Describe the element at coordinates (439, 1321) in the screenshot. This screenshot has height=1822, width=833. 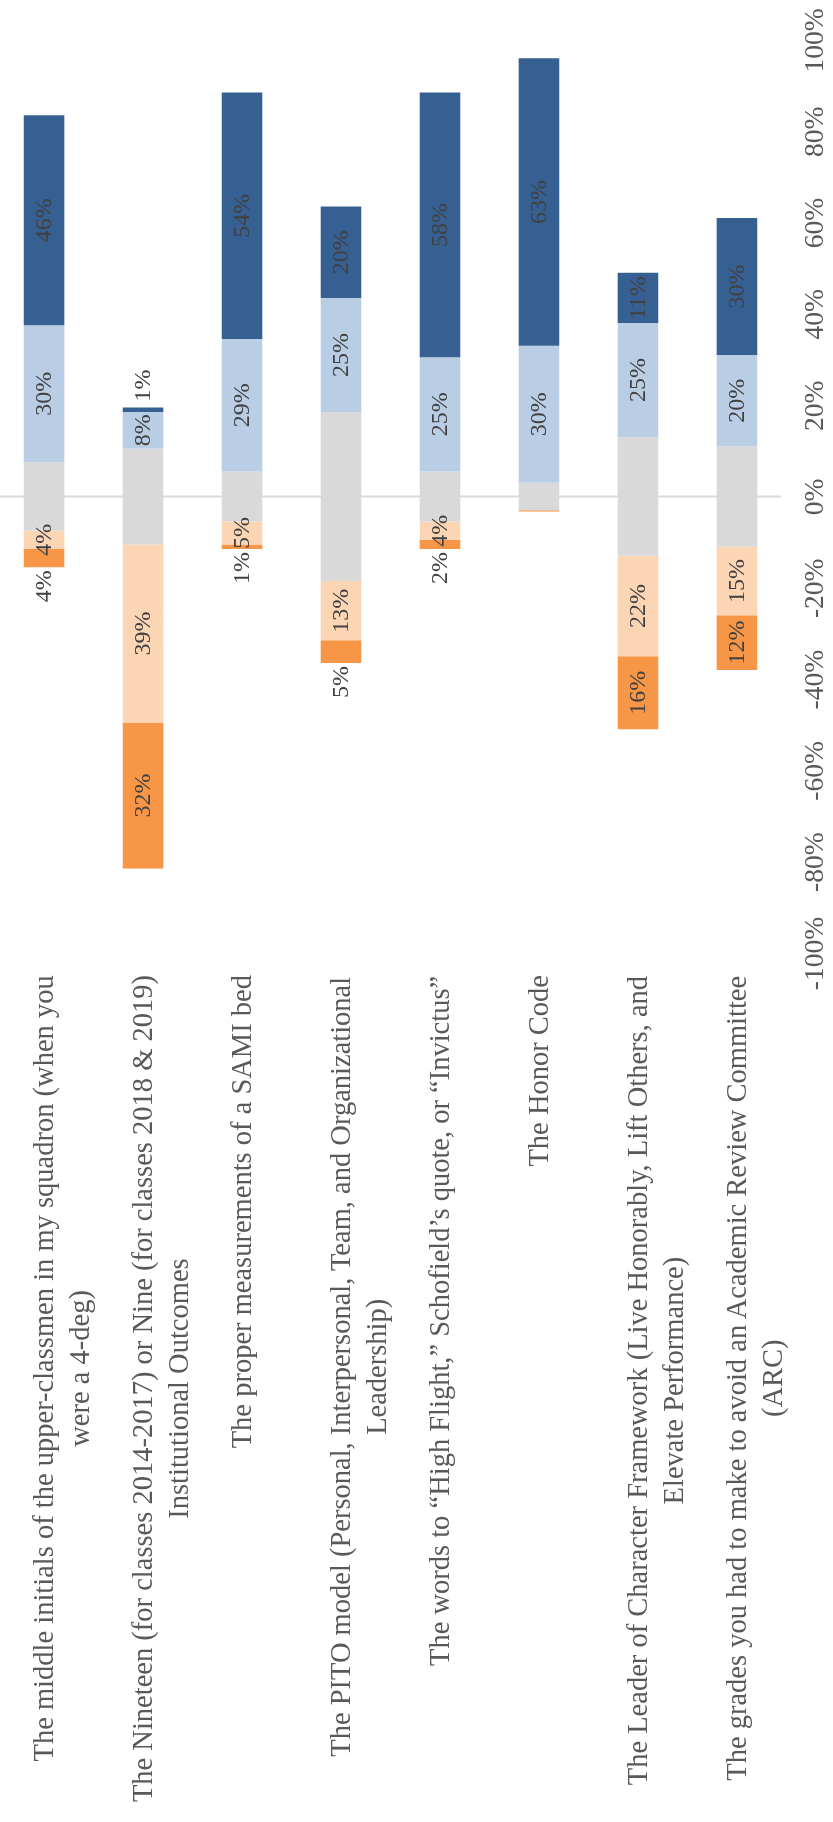
I see `x-tick-label: The words to “High Flight,” Schofield’s quote, or “Invictus”` at that location.